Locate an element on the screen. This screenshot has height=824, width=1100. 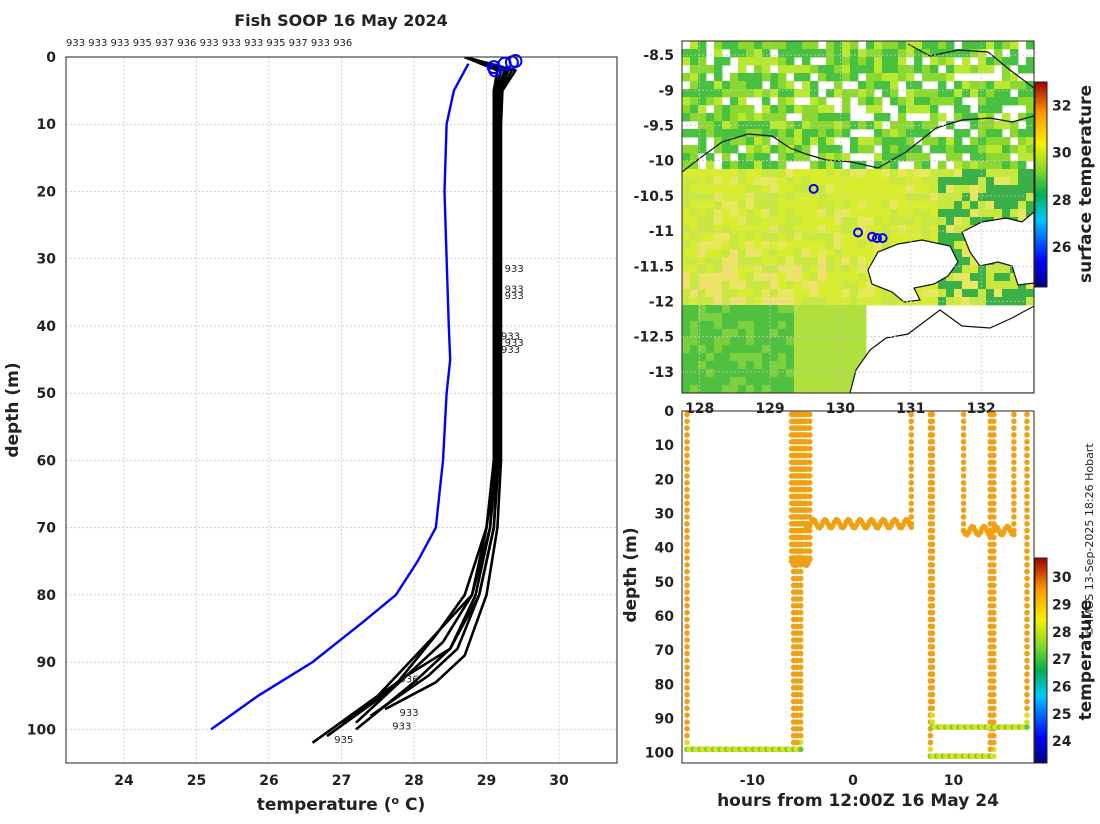
coastline-peninsula is located at coordinates (913, 271).